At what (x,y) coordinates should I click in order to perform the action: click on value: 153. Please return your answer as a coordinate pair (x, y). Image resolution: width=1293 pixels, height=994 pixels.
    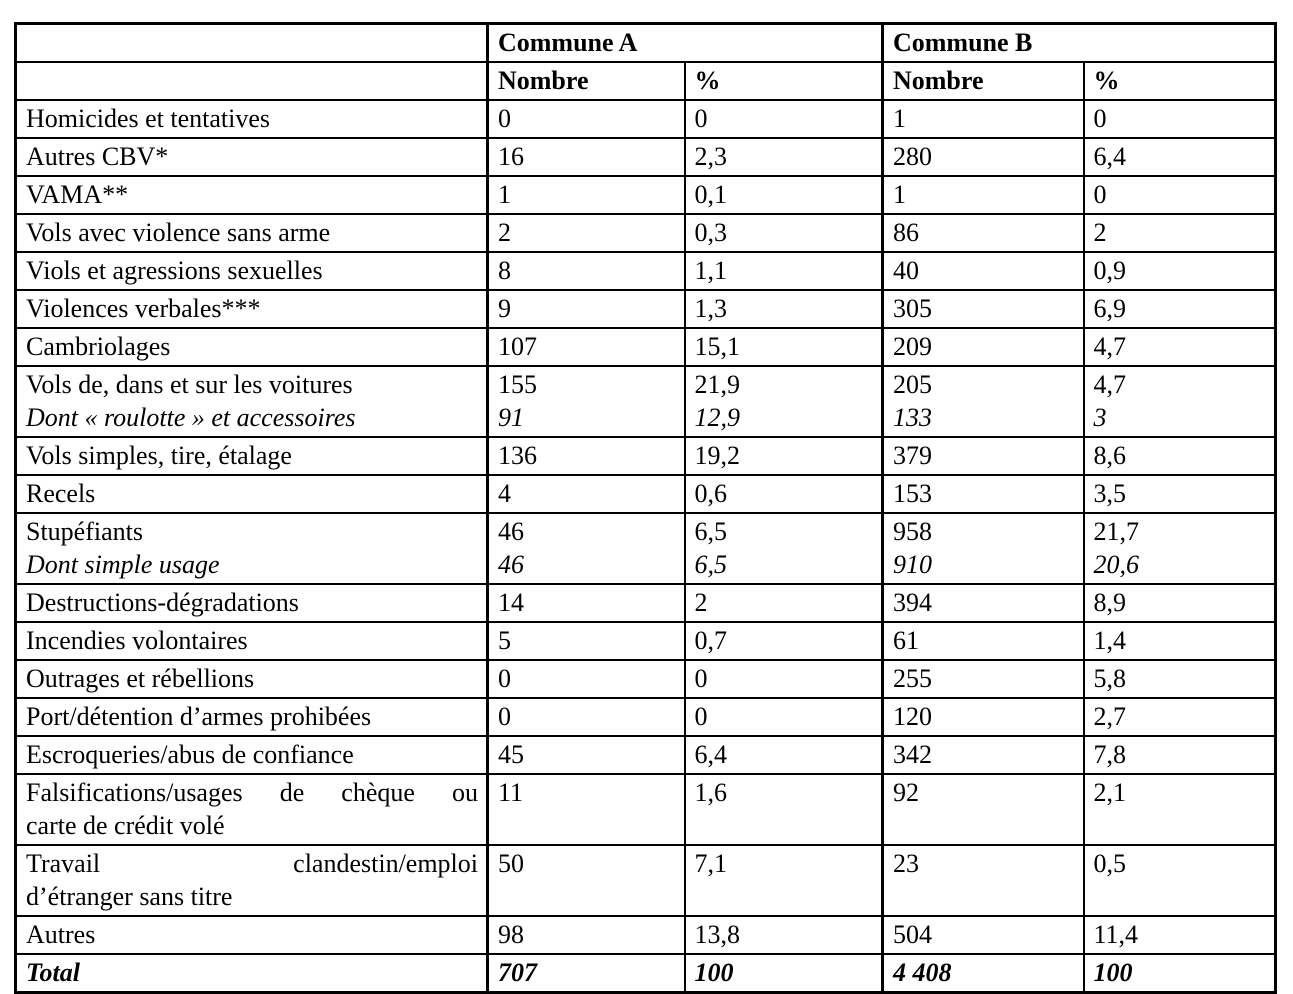
    Looking at the image, I should click on (912, 493).